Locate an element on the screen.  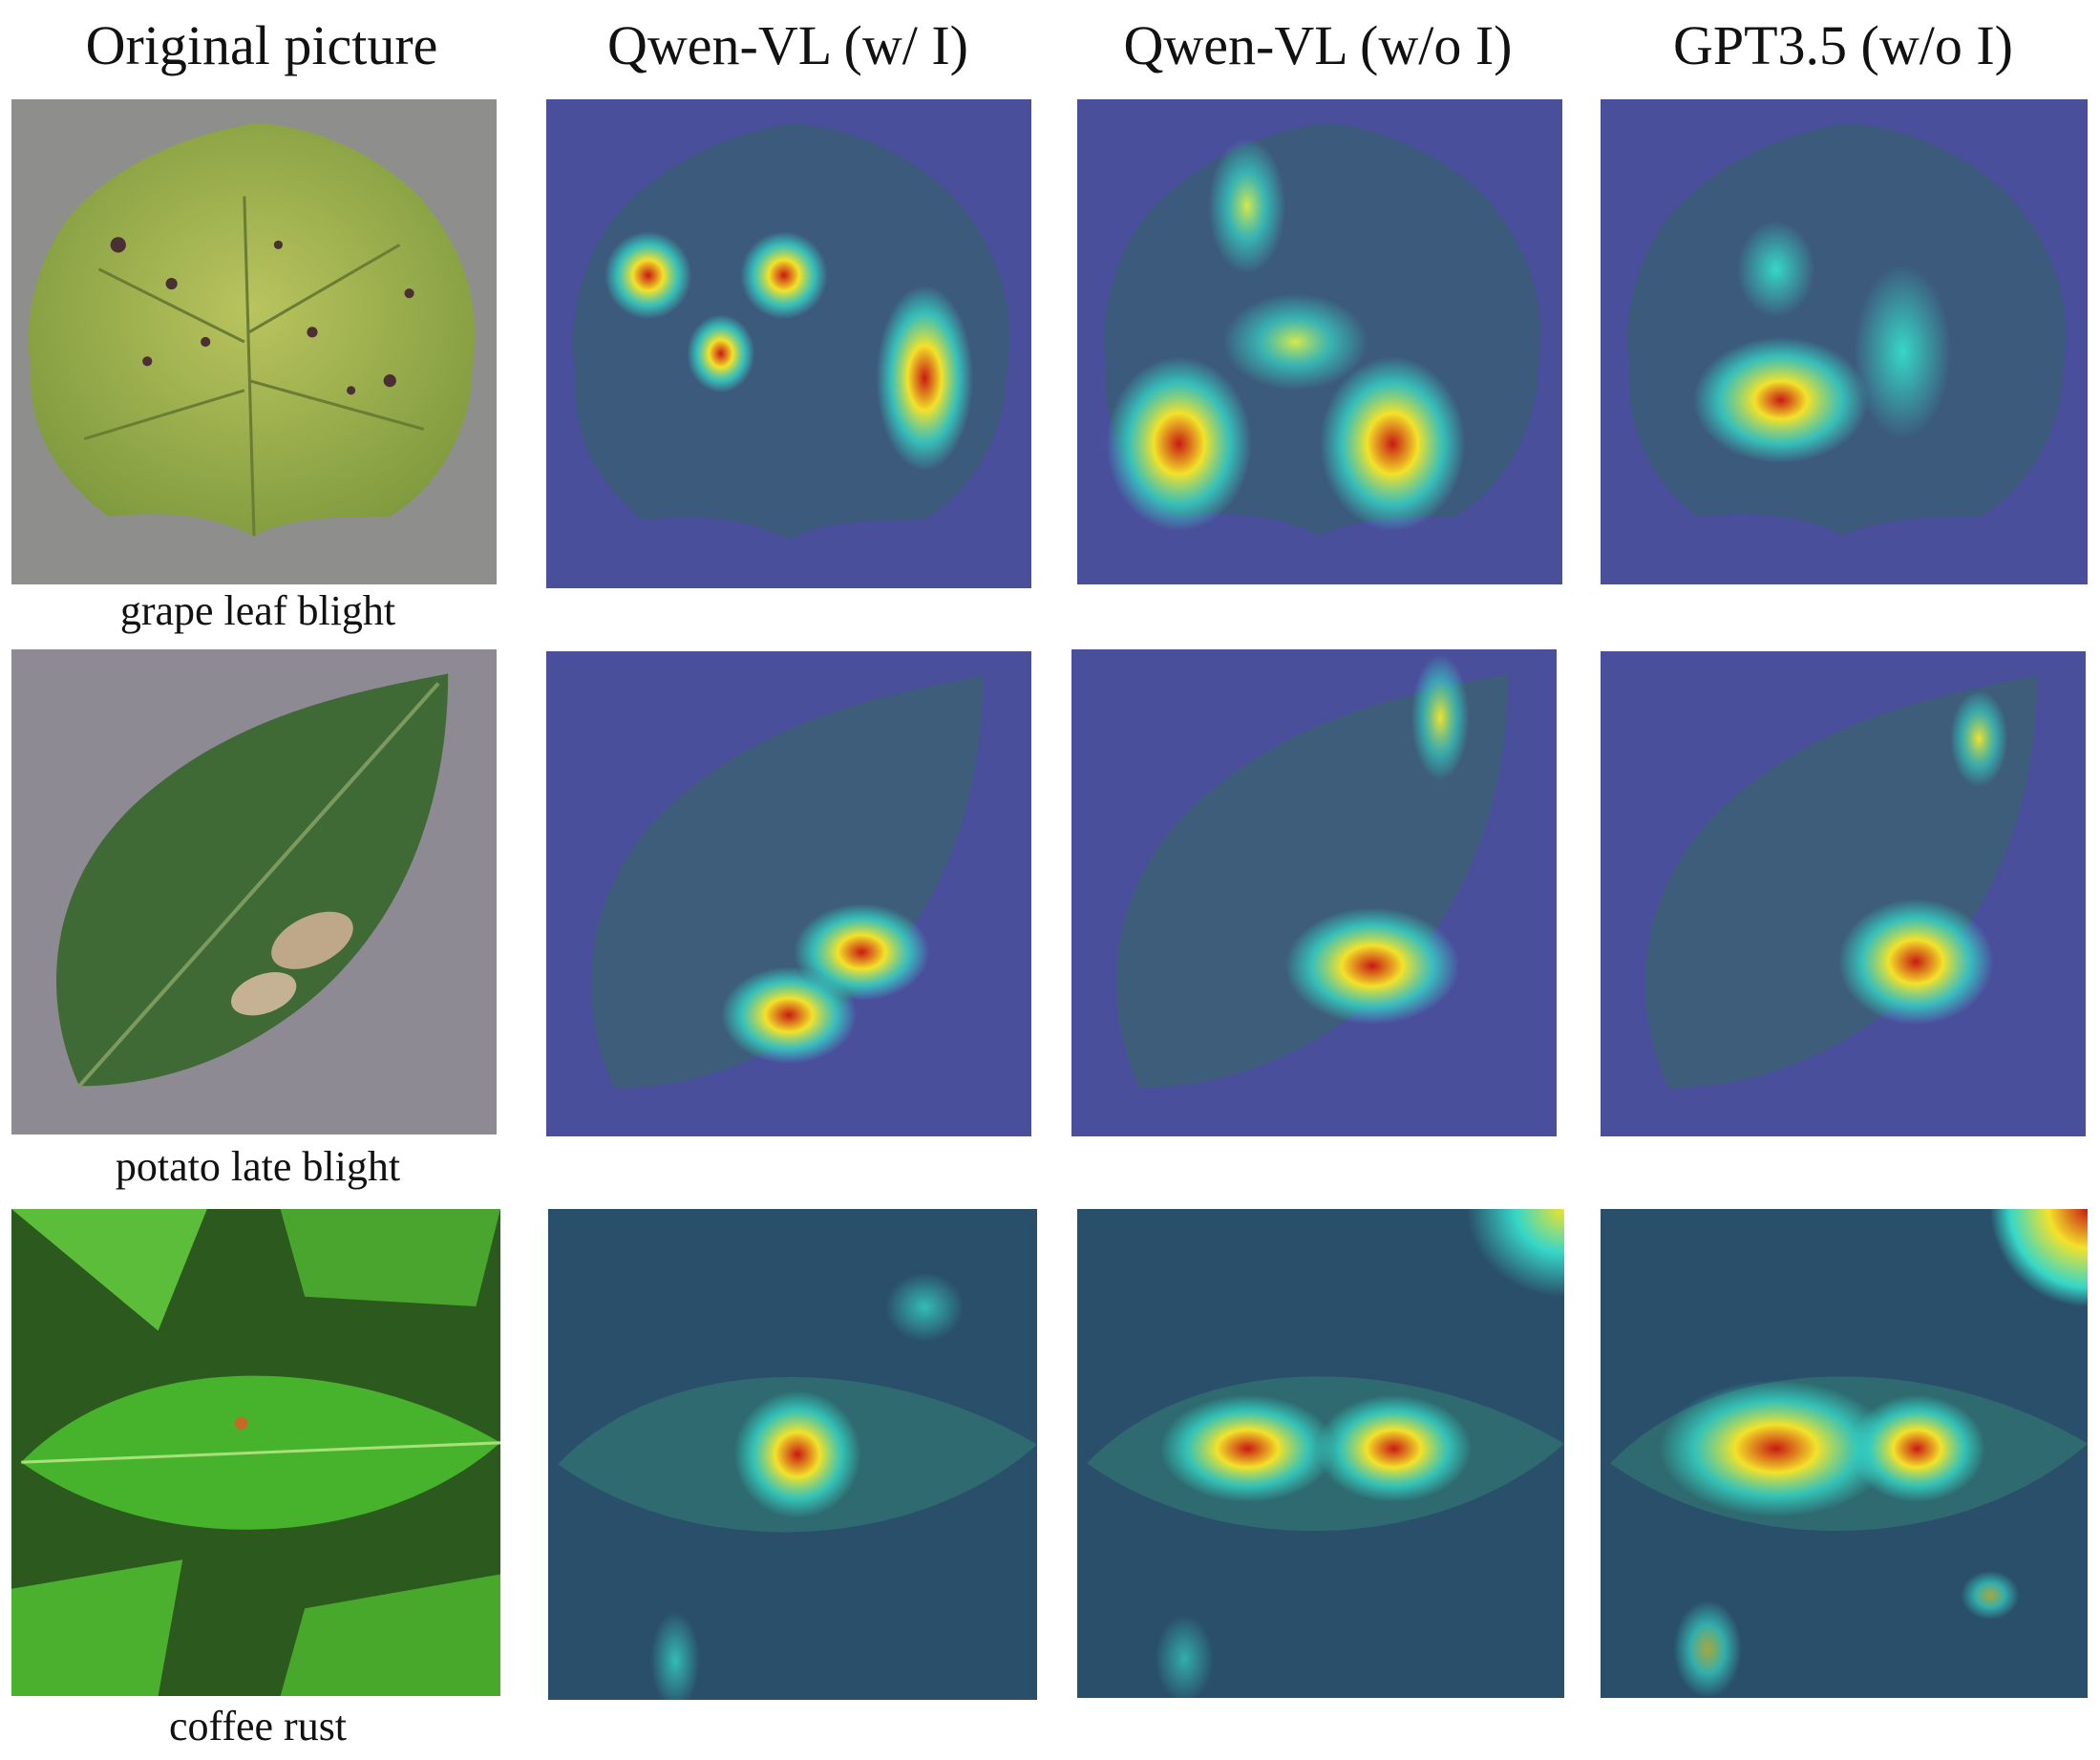
grape-original-image is located at coordinates (254, 341).